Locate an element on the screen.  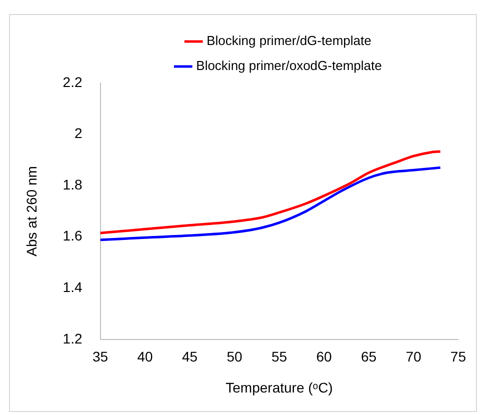
legend-label: Blocking primer/dG-template is located at coordinates (289, 40).